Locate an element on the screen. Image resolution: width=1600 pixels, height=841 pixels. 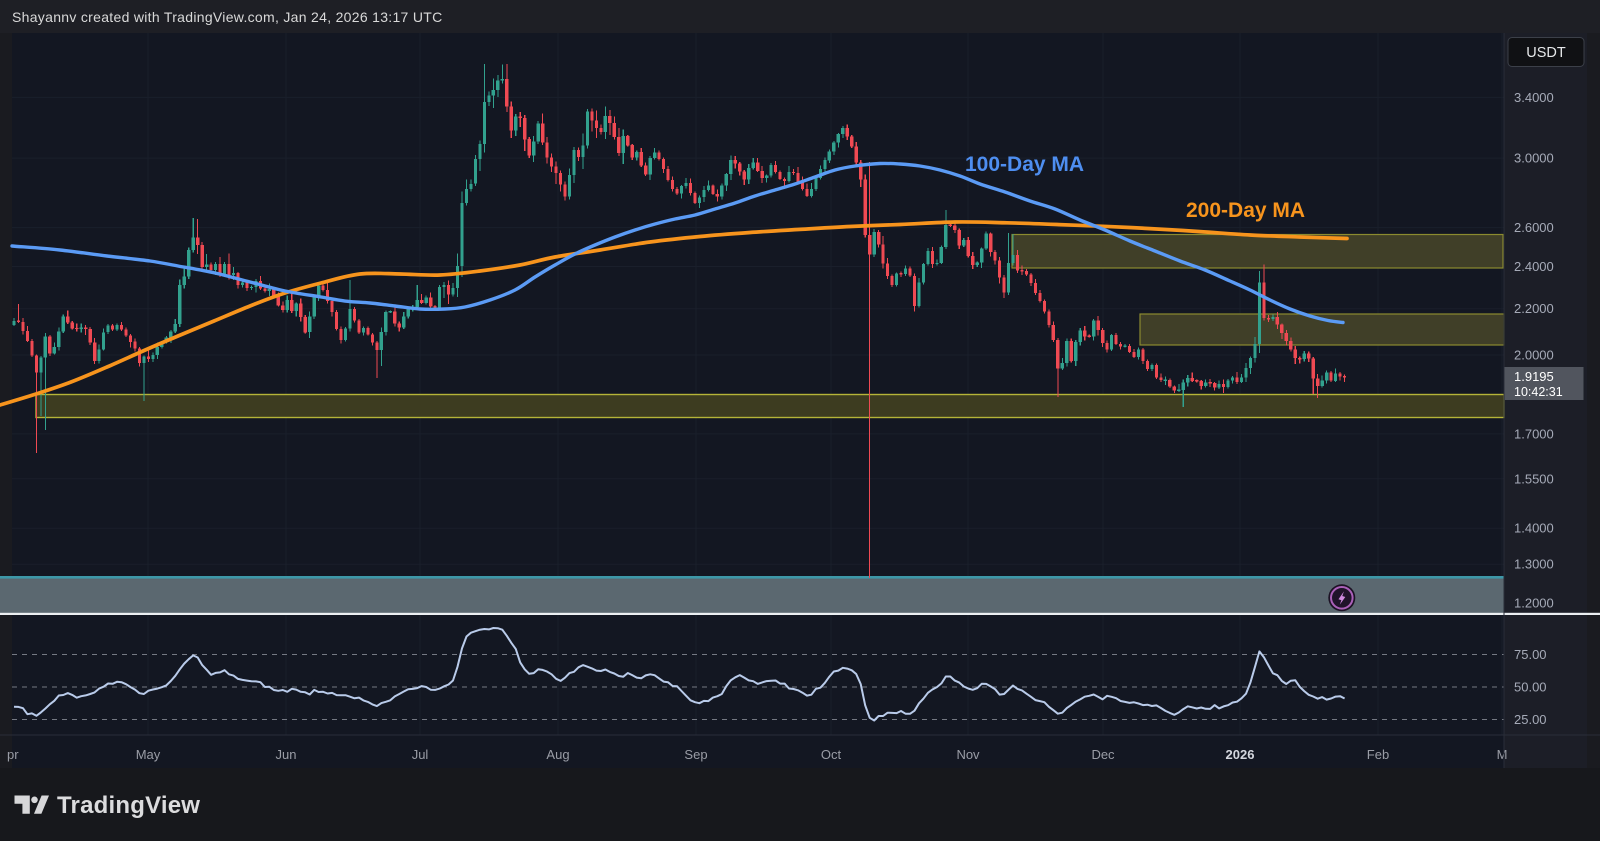
svg-text: 3.0000 is located at coordinates (1534, 158).